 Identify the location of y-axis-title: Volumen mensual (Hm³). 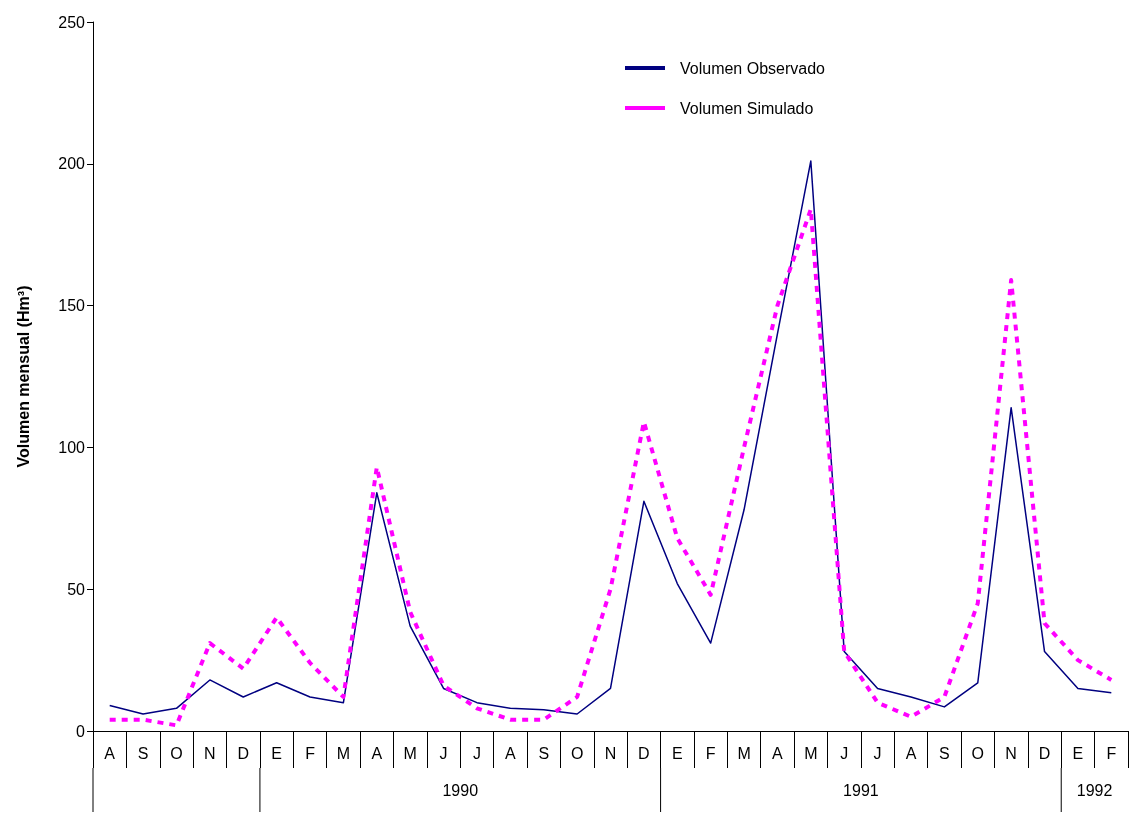
(23, 376).